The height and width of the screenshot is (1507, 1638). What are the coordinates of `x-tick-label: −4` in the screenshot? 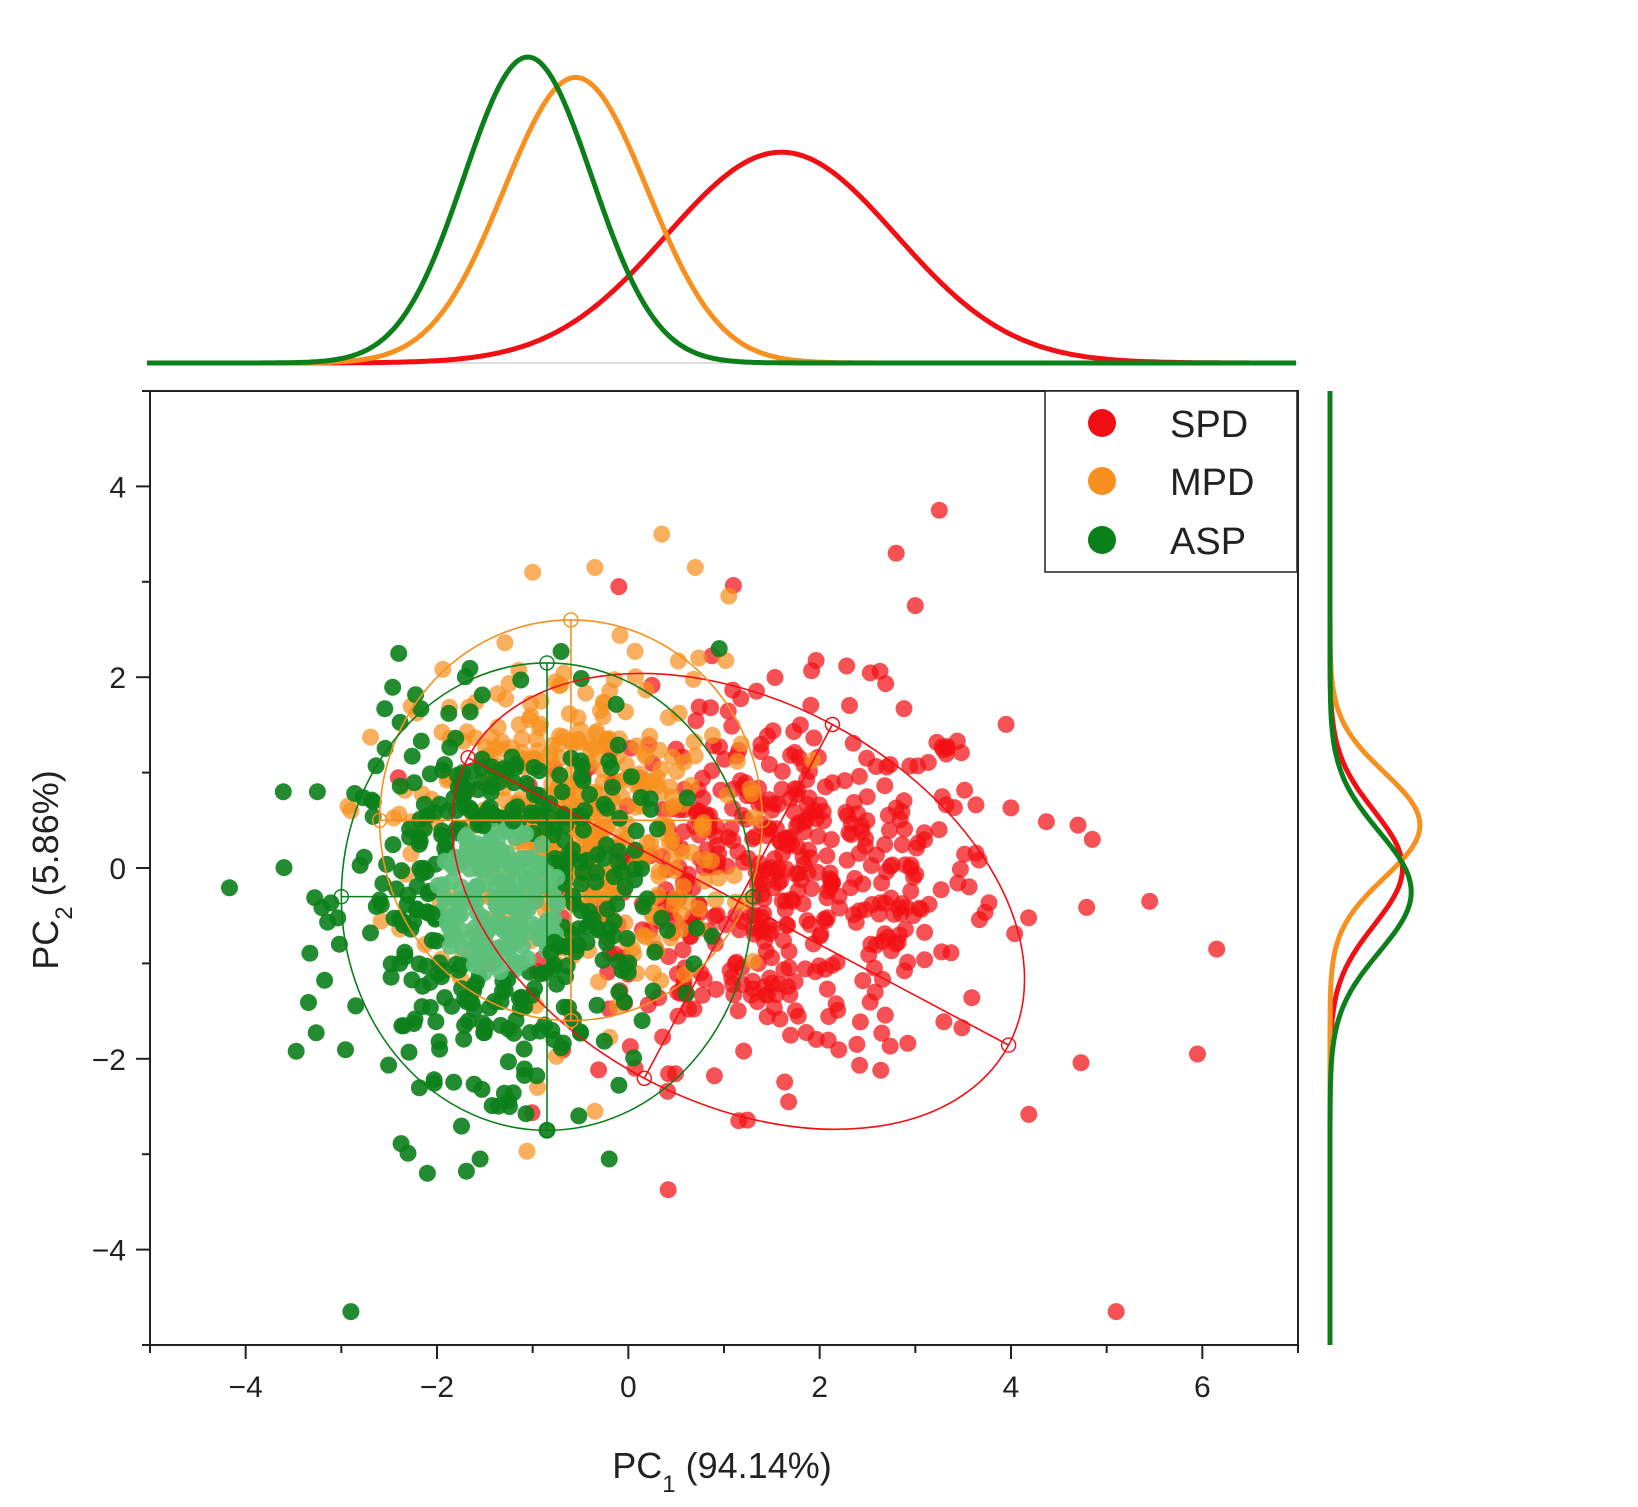 It's located at (246, 1387).